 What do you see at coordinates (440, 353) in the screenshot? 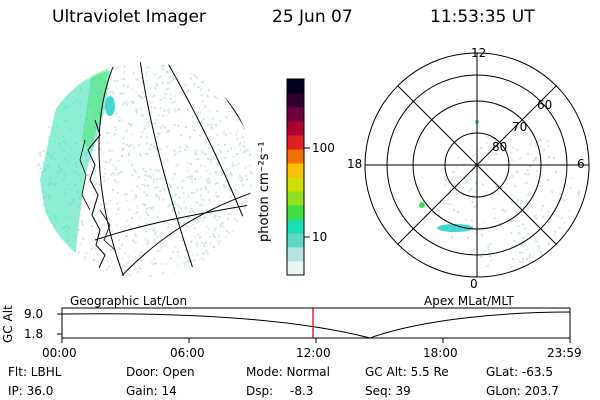
I see `time-tick-1800: 18:00` at bounding box center [440, 353].